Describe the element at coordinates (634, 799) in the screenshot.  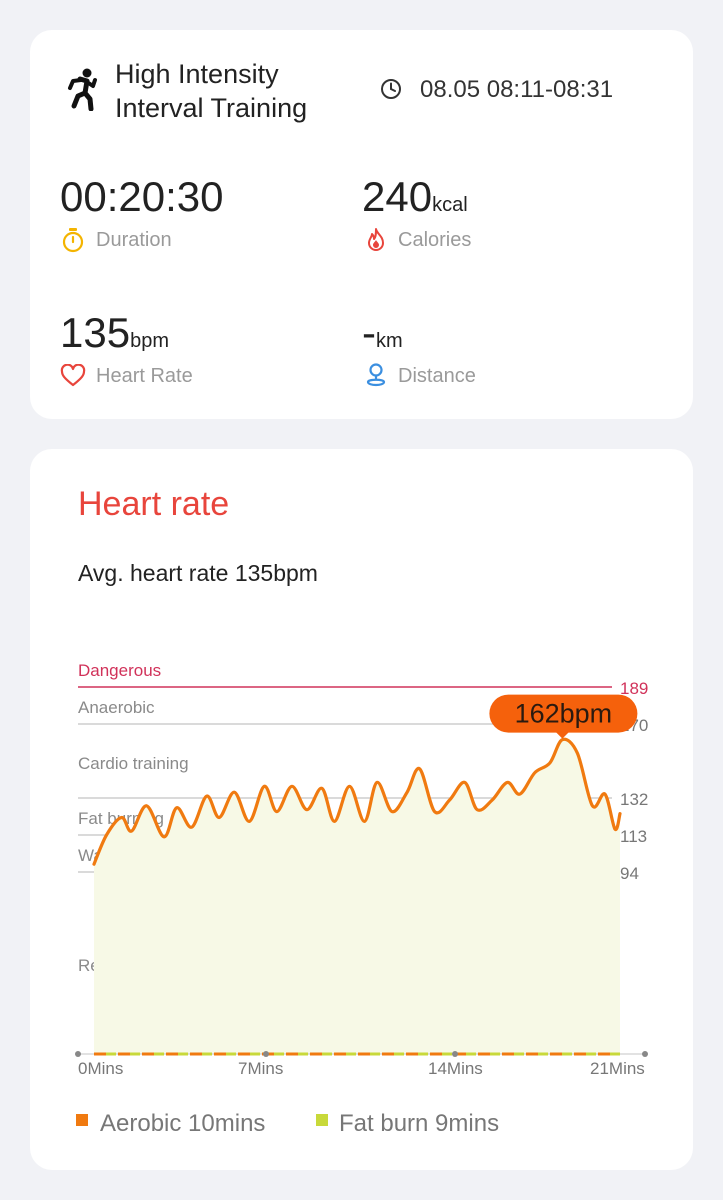
I see `cardio-training-threshold-value: 132` at that location.